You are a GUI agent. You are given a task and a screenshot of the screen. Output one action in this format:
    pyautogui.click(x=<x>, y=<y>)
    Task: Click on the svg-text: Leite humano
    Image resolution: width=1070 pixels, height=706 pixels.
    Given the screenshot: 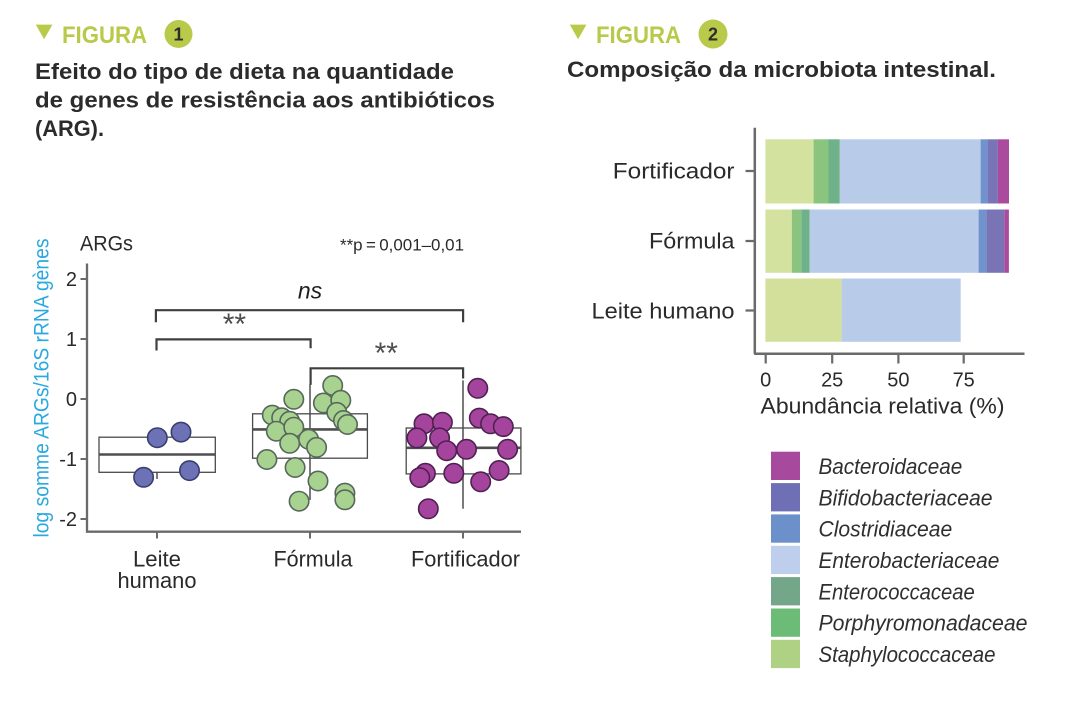 What is the action you would take?
    pyautogui.click(x=663, y=311)
    